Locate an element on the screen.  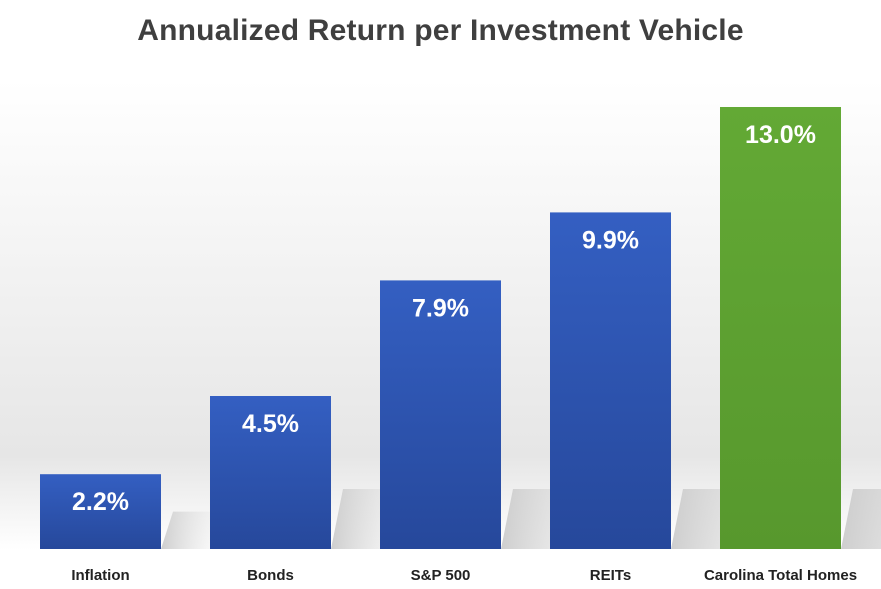
data-label: 7.9% is located at coordinates (440, 308).